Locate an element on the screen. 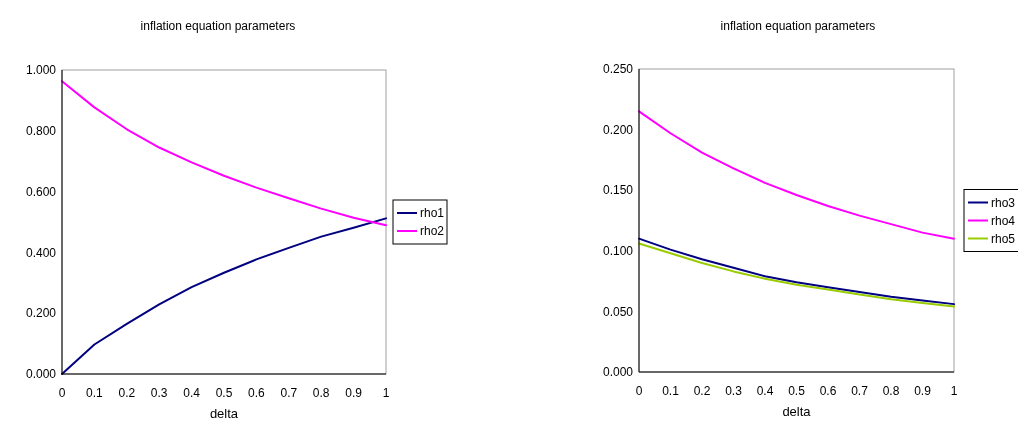  y-tick-label: 0.250 is located at coordinates (618, 69).